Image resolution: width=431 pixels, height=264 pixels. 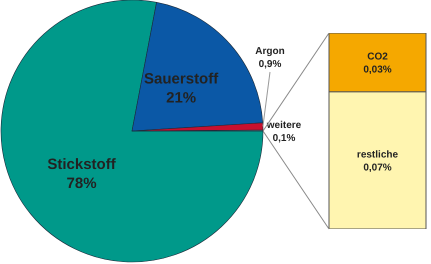 What do you see at coordinates (81, 183) in the screenshot?
I see `data-label: 78%` at bounding box center [81, 183].